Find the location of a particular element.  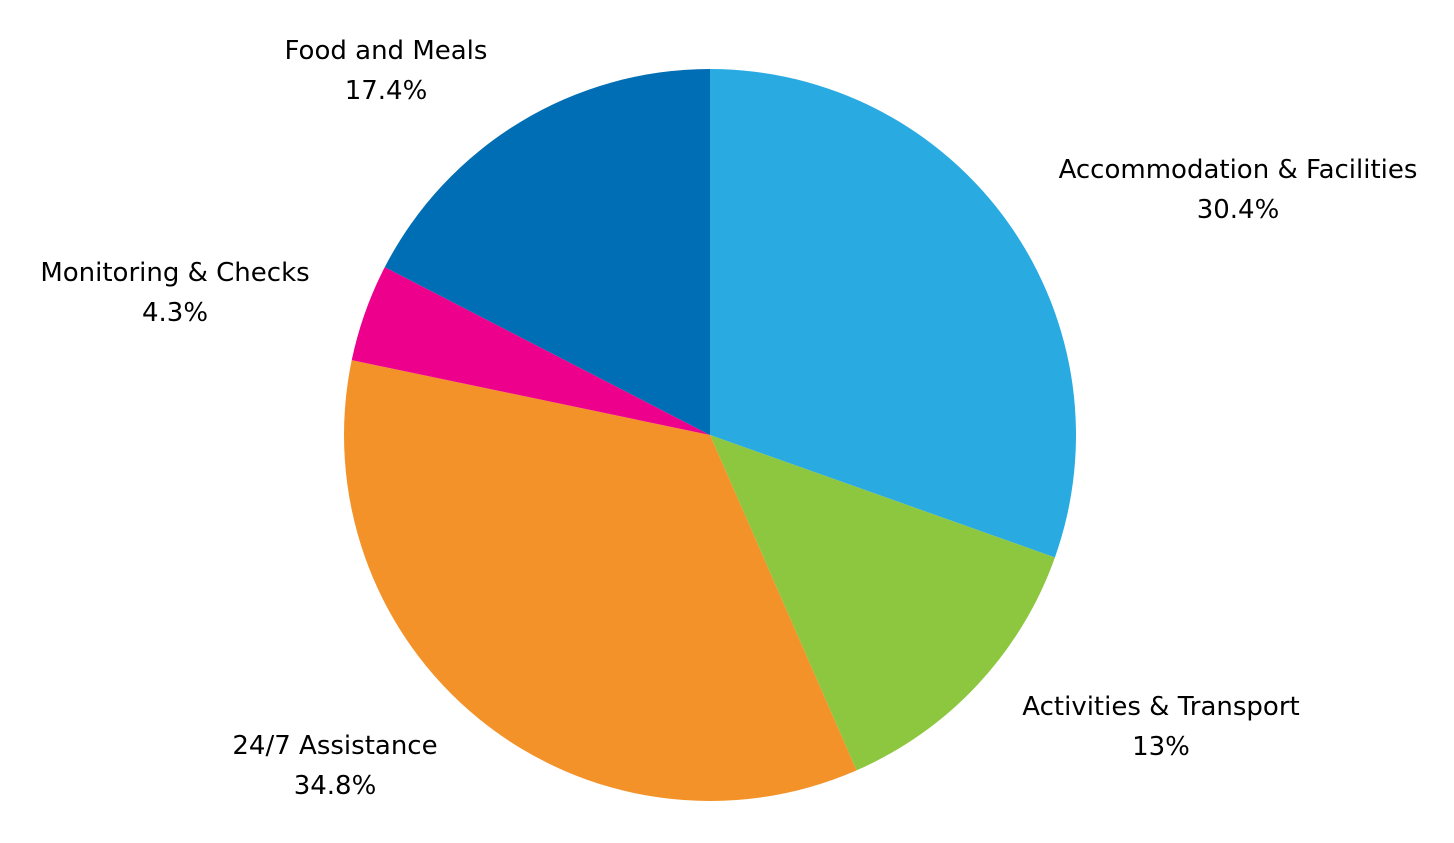

slice-name-label: Accommodation & Facilities is located at coordinates (1238, 170).